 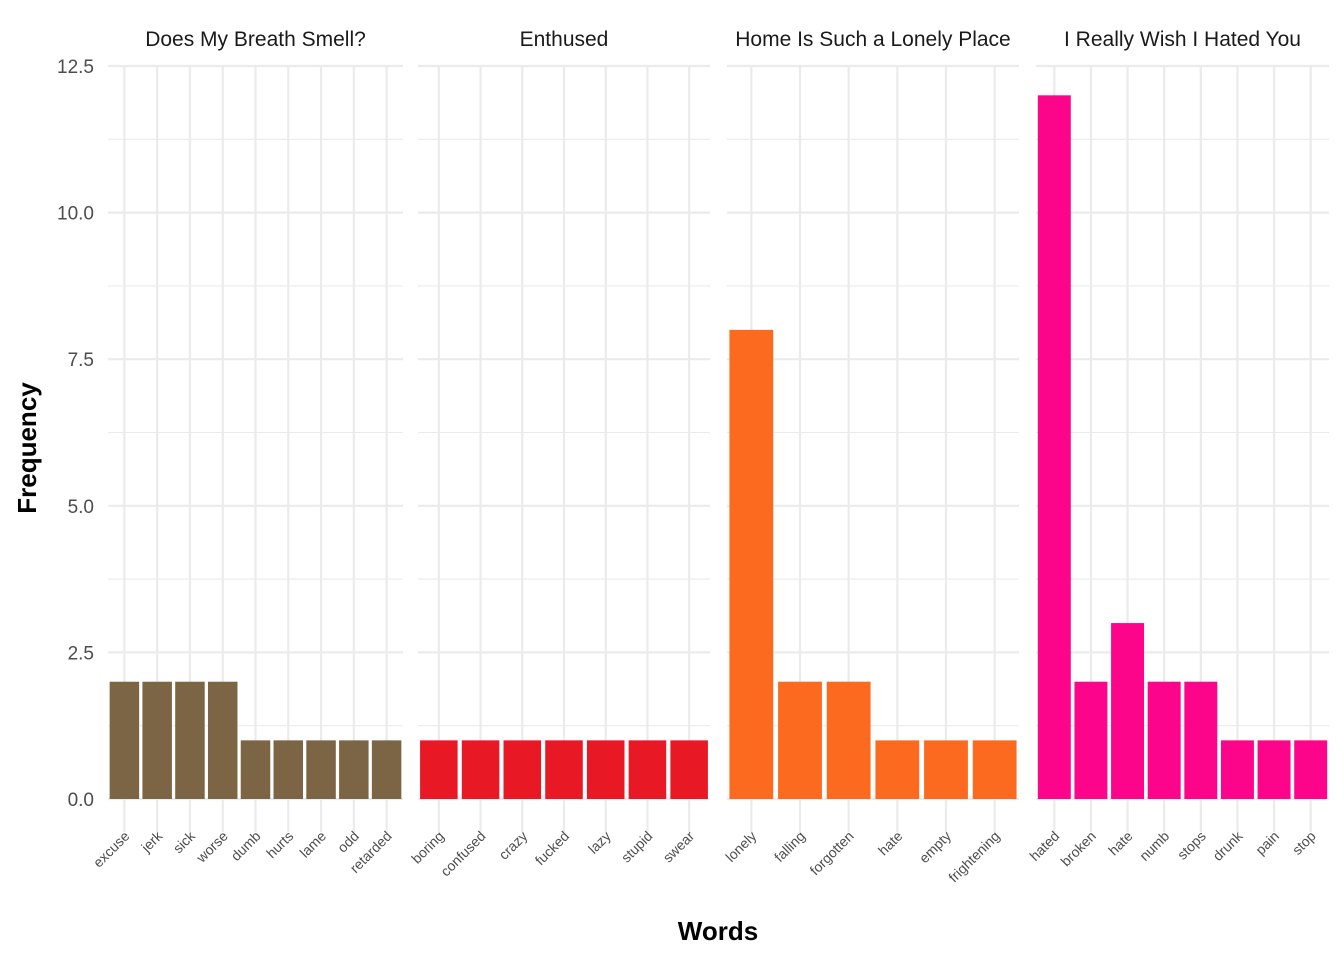 What do you see at coordinates (75, 67) in the screenshot?
I see `y-tick-label: 12.5` at bounding box center [75, 67].